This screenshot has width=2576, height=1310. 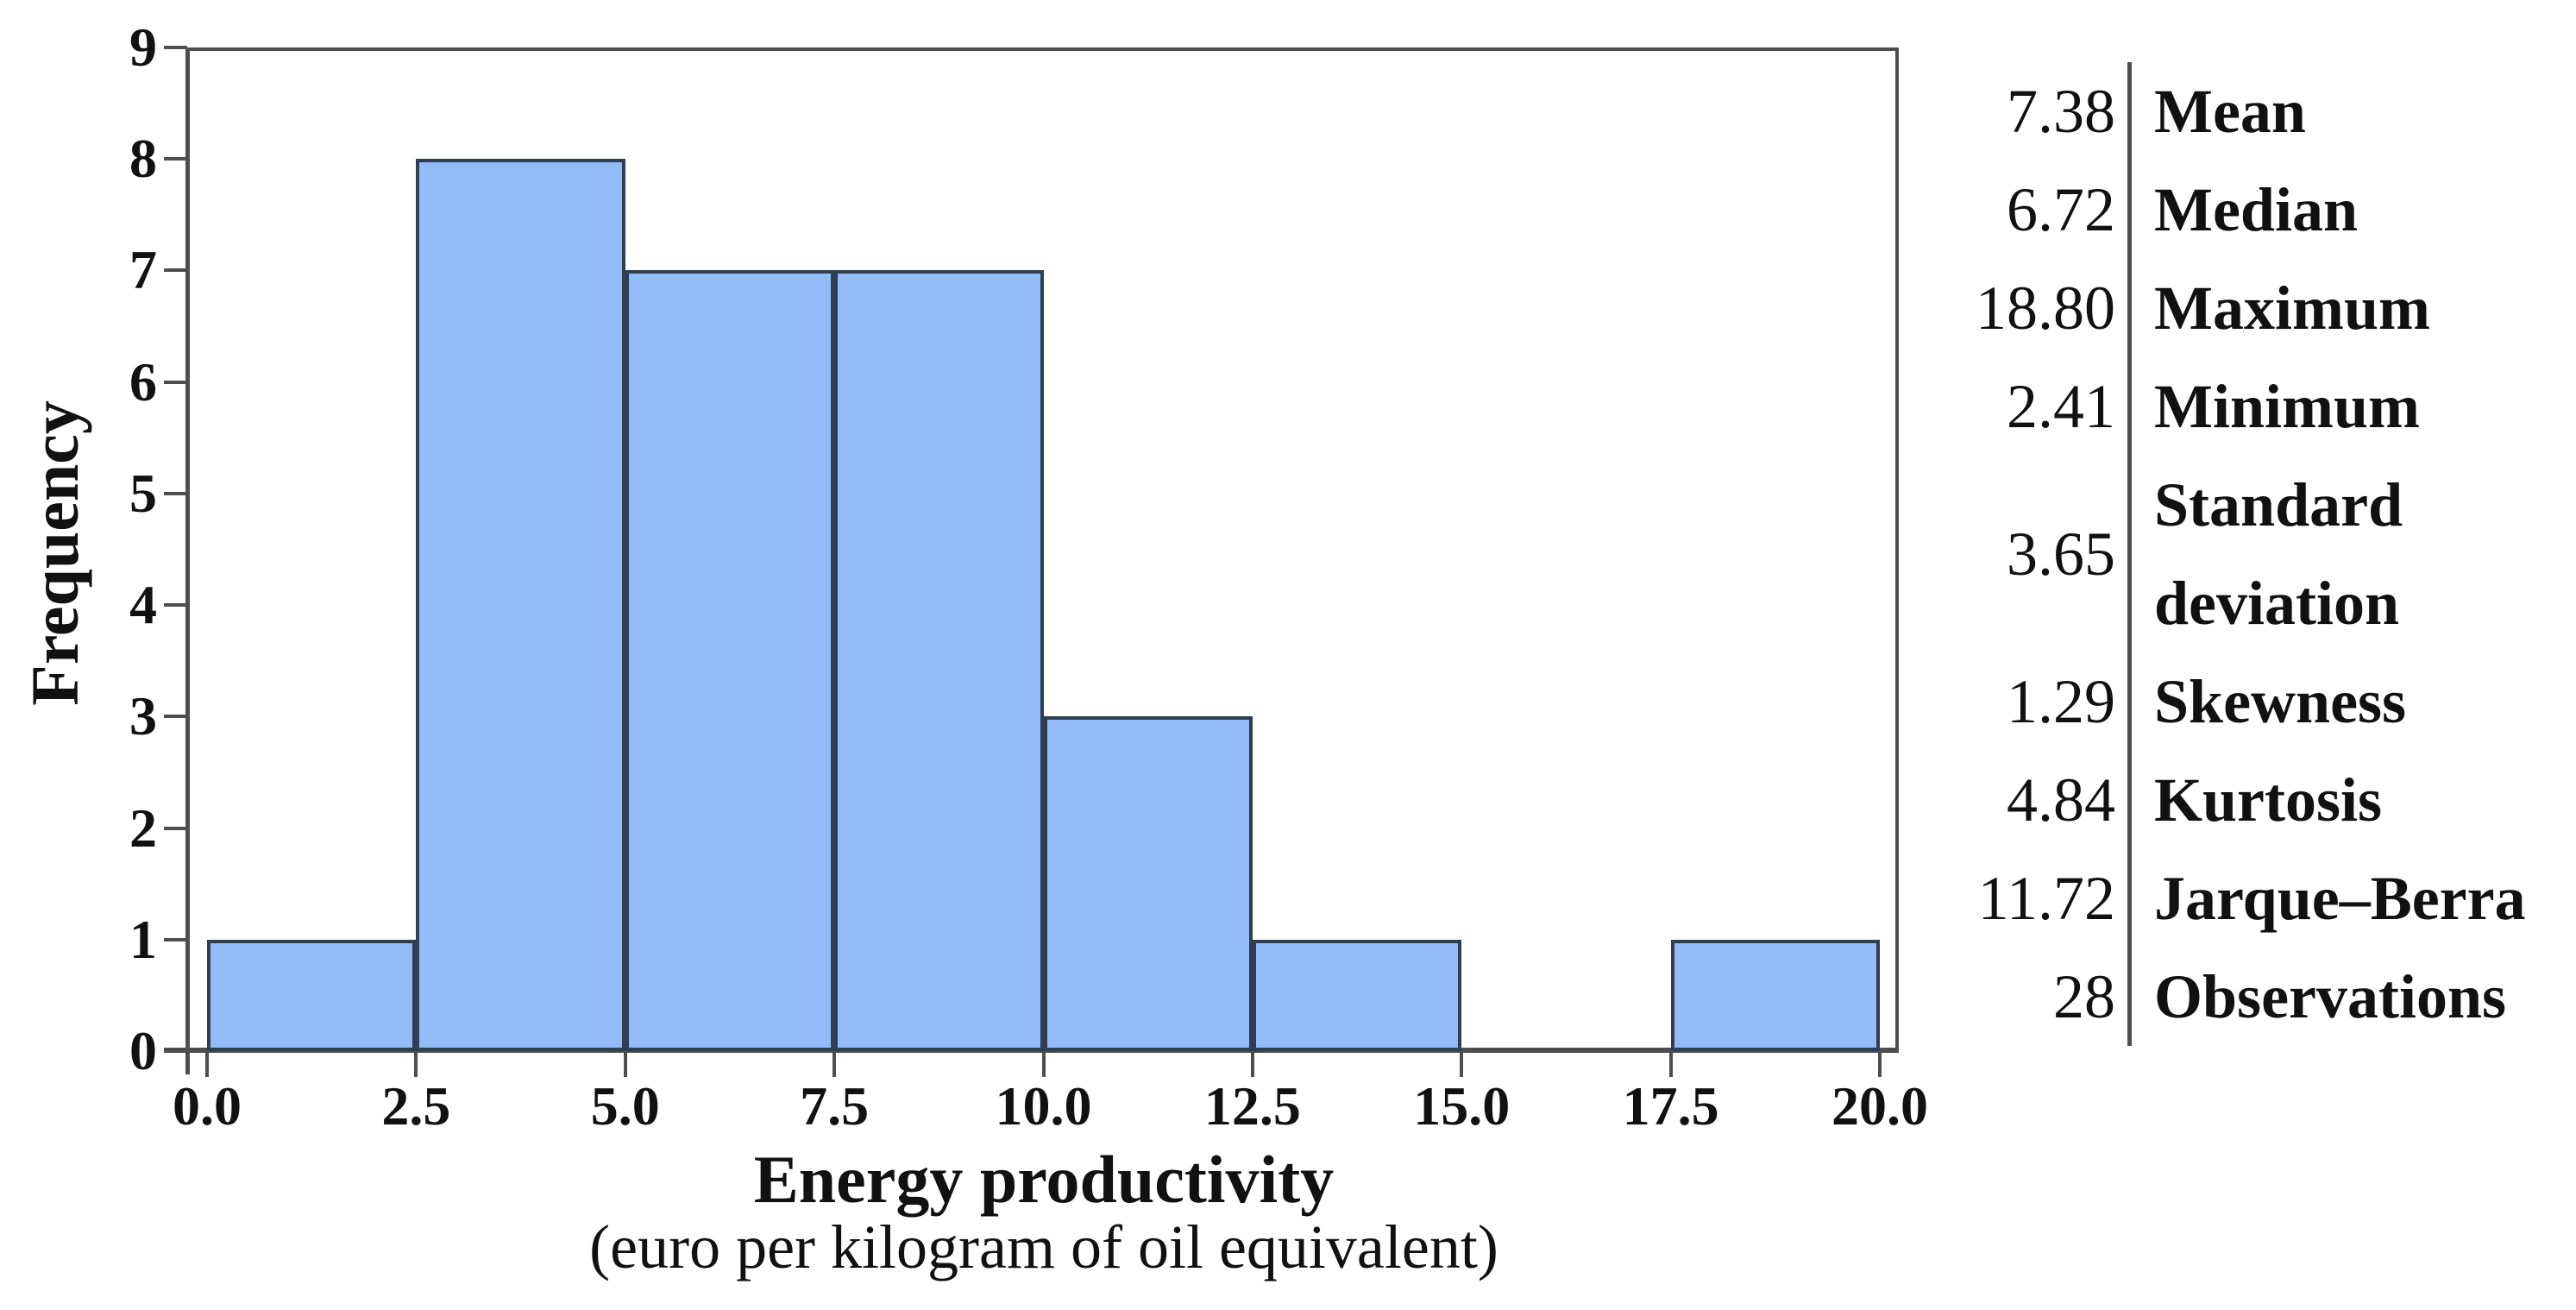 What do you see at coordinates (2343, 210) in the screenshot?
I see `stat-label: Median` at bounding box center [2343, 210].